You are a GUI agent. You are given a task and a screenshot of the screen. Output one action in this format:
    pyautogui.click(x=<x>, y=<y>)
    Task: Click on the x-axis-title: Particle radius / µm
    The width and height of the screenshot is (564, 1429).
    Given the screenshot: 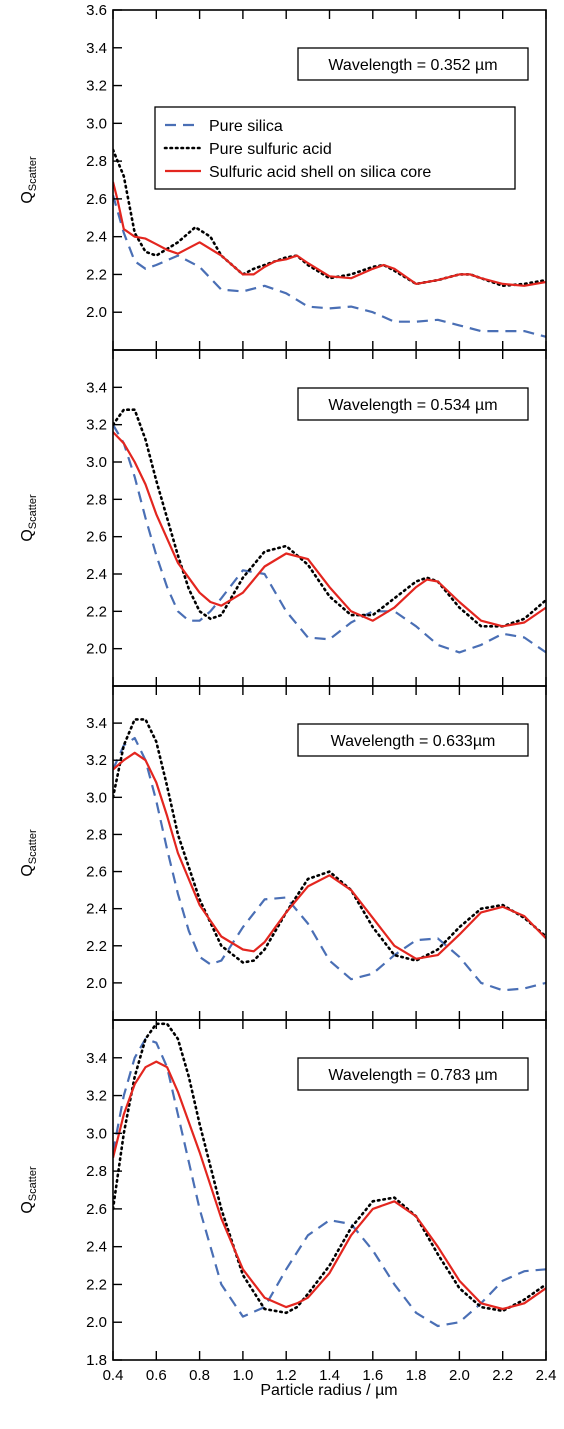 What is the action you would take?
    pyautogui.click(x=328, y=1390)
    